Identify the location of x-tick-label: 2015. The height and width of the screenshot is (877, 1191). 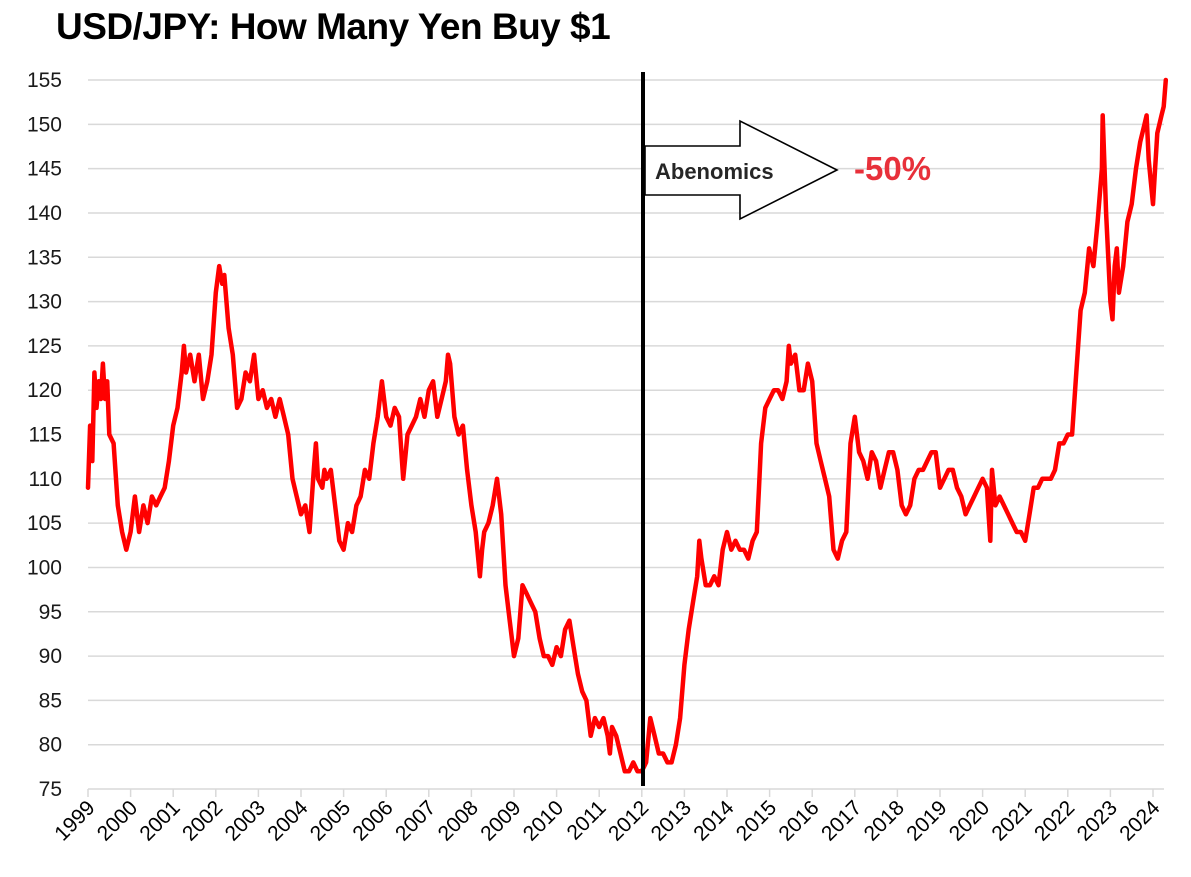
(756, 820).